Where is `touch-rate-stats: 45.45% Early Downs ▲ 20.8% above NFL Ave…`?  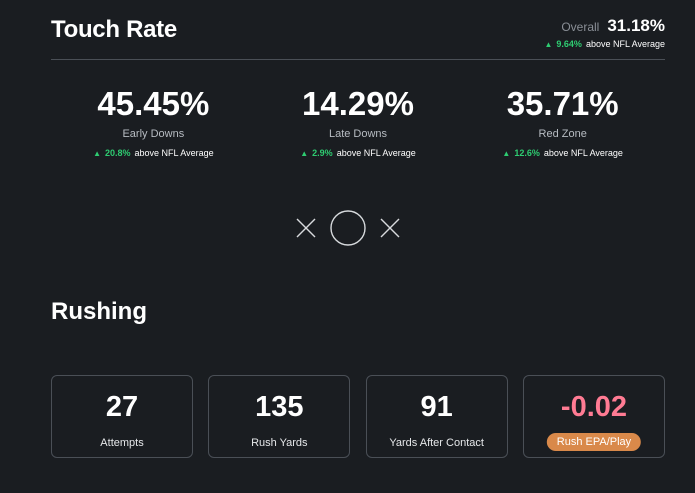
touch-rate-stats: 45.45% Early Downs ▲ 20.8% above NFL Ave… is located at coordinates (358, 122).